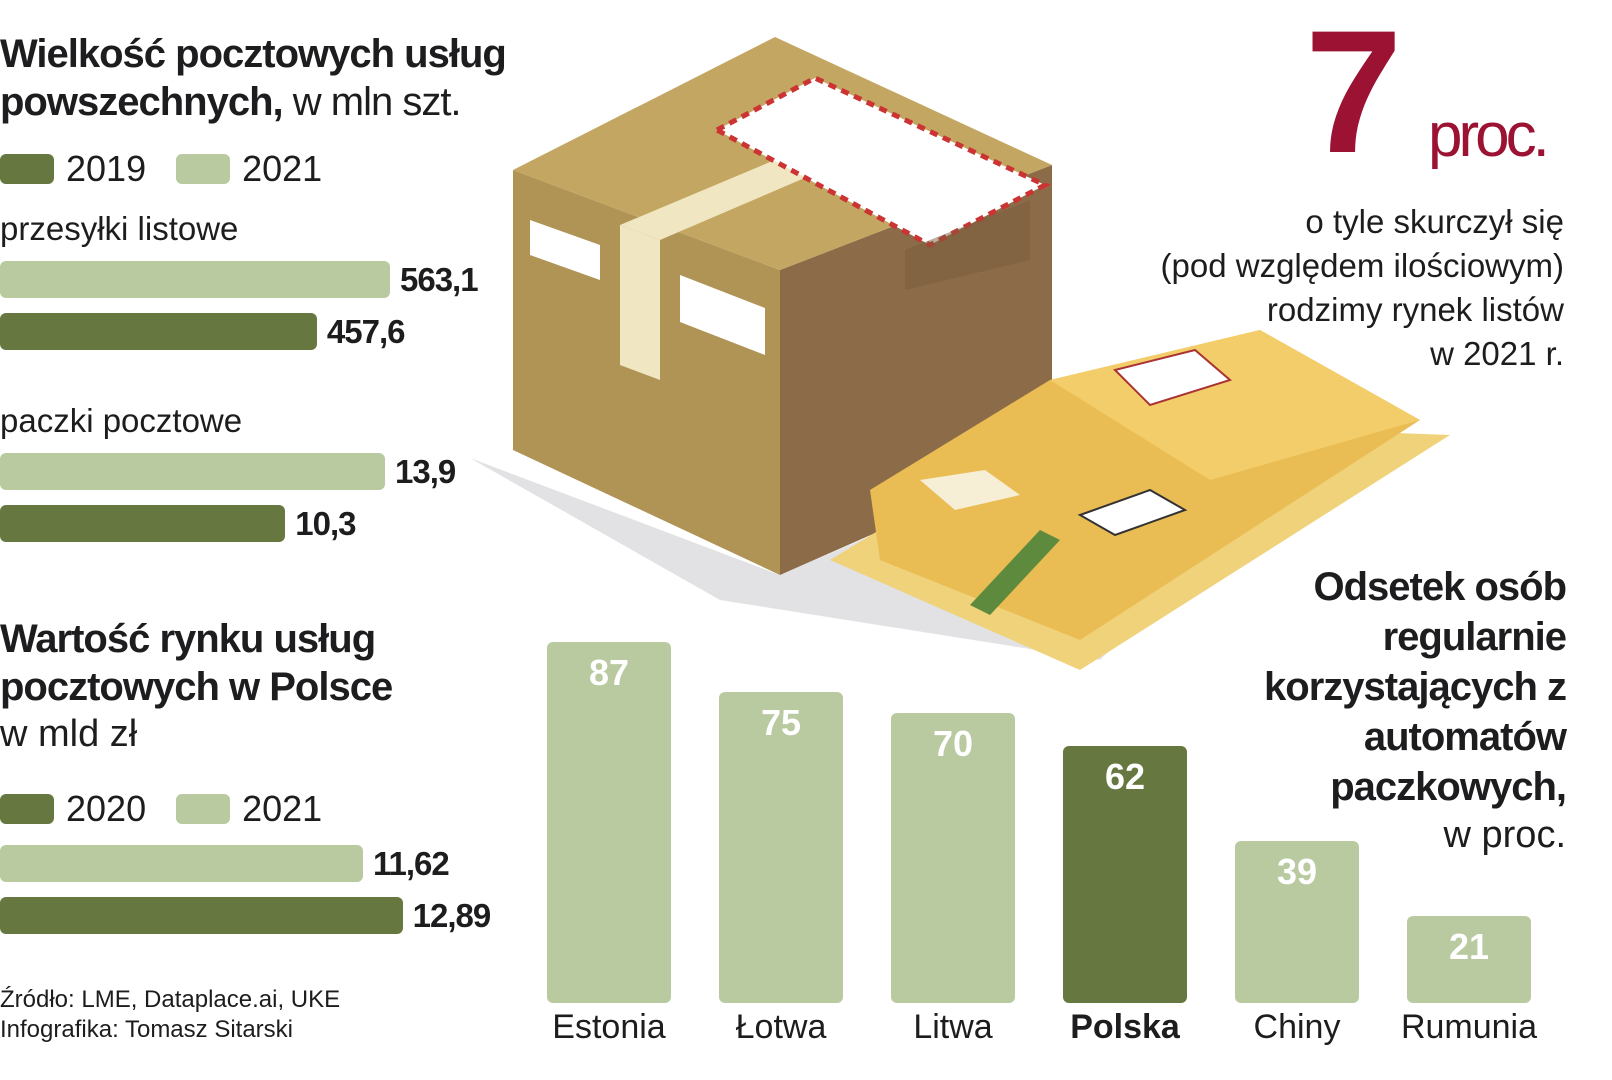  Describe the element at coordinates (1415, 309) in the screenshot. I see `highlight-line: rodzimy rynek listów` at that location.